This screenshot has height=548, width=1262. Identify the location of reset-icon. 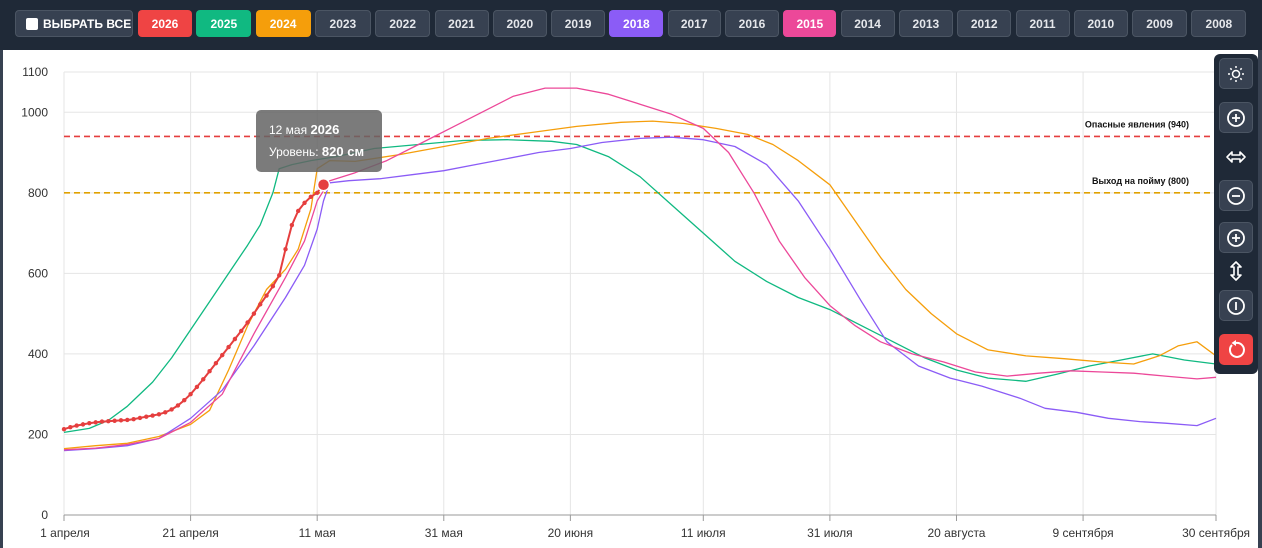
(1236, 349).